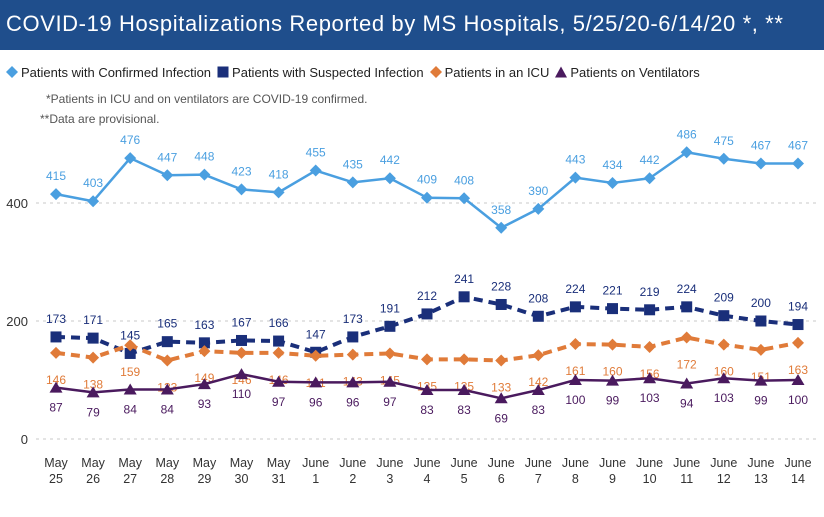 The width and height of the screenshot is (824, 517). What do you see at coordinates (561, 72) in the screenshot?
I see `triangle-icon` at bounding box center [561, 72].